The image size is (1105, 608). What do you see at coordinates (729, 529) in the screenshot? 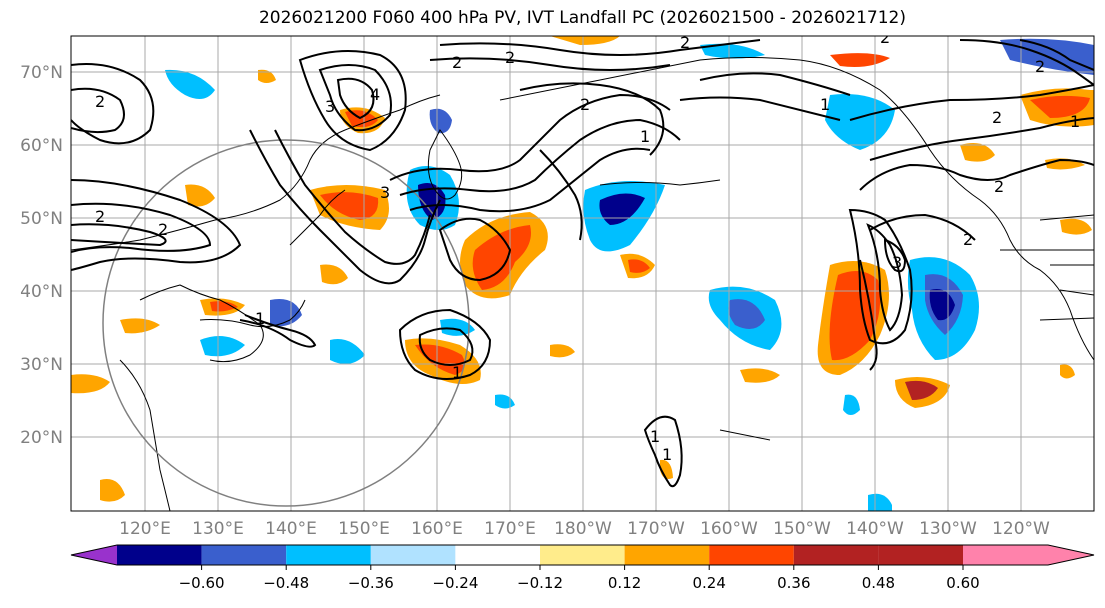
I see `lon-label: 160°W` at bounding box center [729, 529].